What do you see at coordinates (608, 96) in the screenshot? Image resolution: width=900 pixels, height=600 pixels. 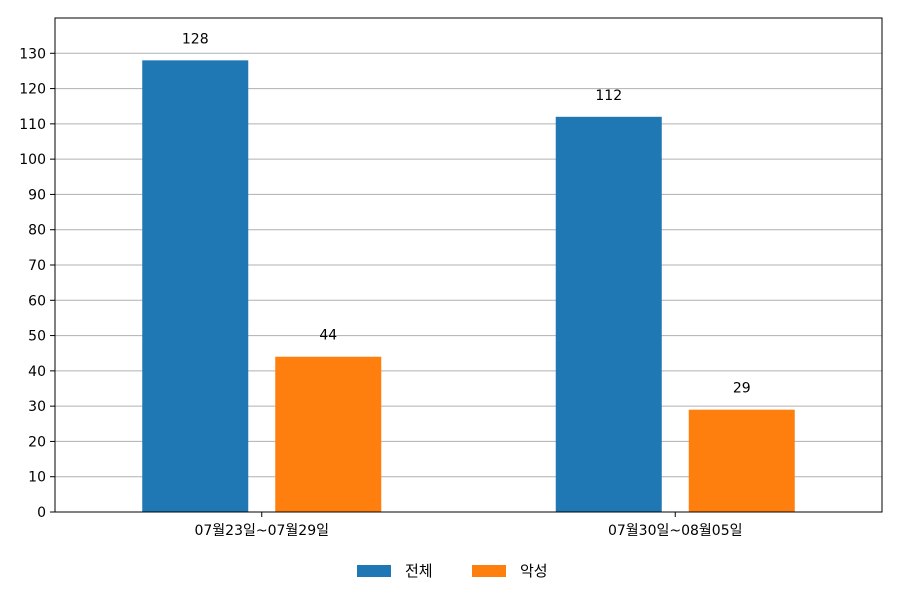 I see `bar-value-label: 112` at bounding box center [608, 96].